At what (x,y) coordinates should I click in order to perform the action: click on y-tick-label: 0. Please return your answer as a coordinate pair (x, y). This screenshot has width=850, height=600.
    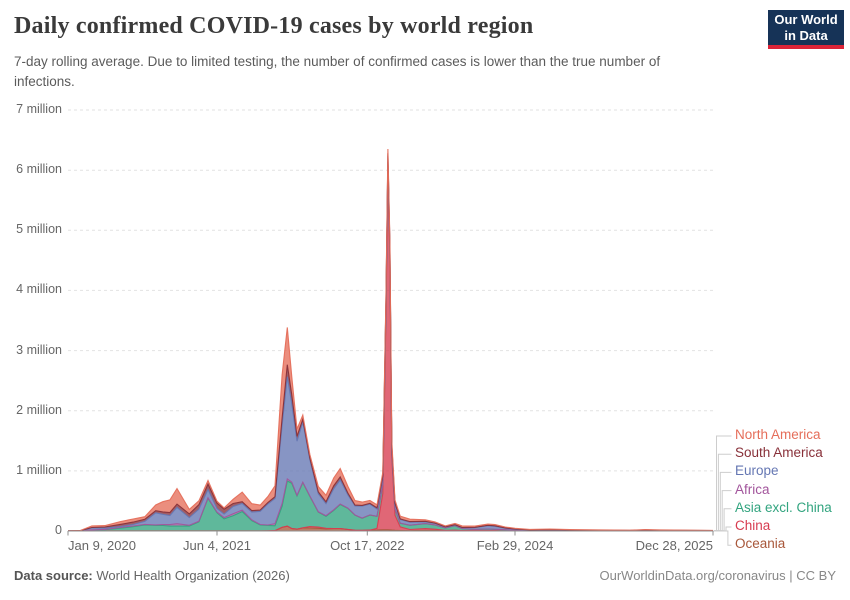
    Looking at the image, I should click on (58, 530).